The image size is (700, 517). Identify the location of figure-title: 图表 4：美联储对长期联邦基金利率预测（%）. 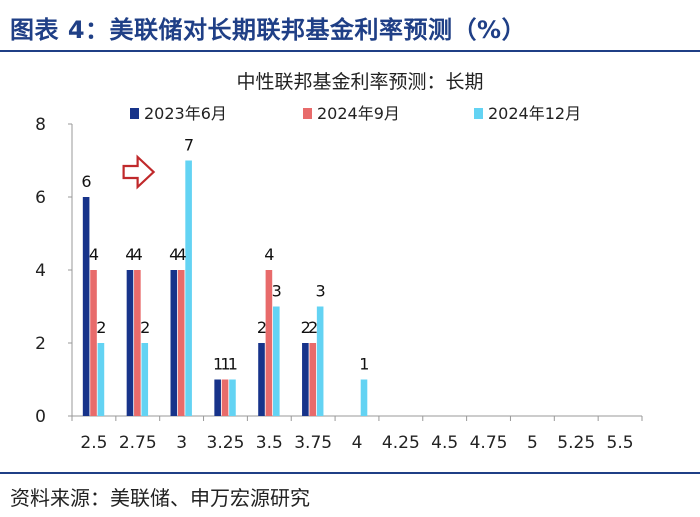
(268, 30).